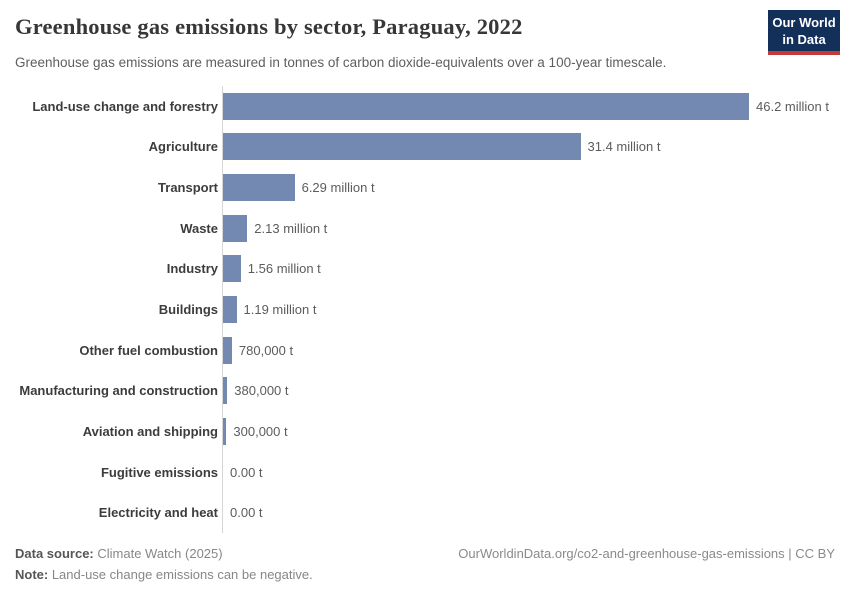  What do you see at coordinates (529, 431) in the screenshot?
I see `bar-wrap: 300,000 t` at bounding box center [529, 431].